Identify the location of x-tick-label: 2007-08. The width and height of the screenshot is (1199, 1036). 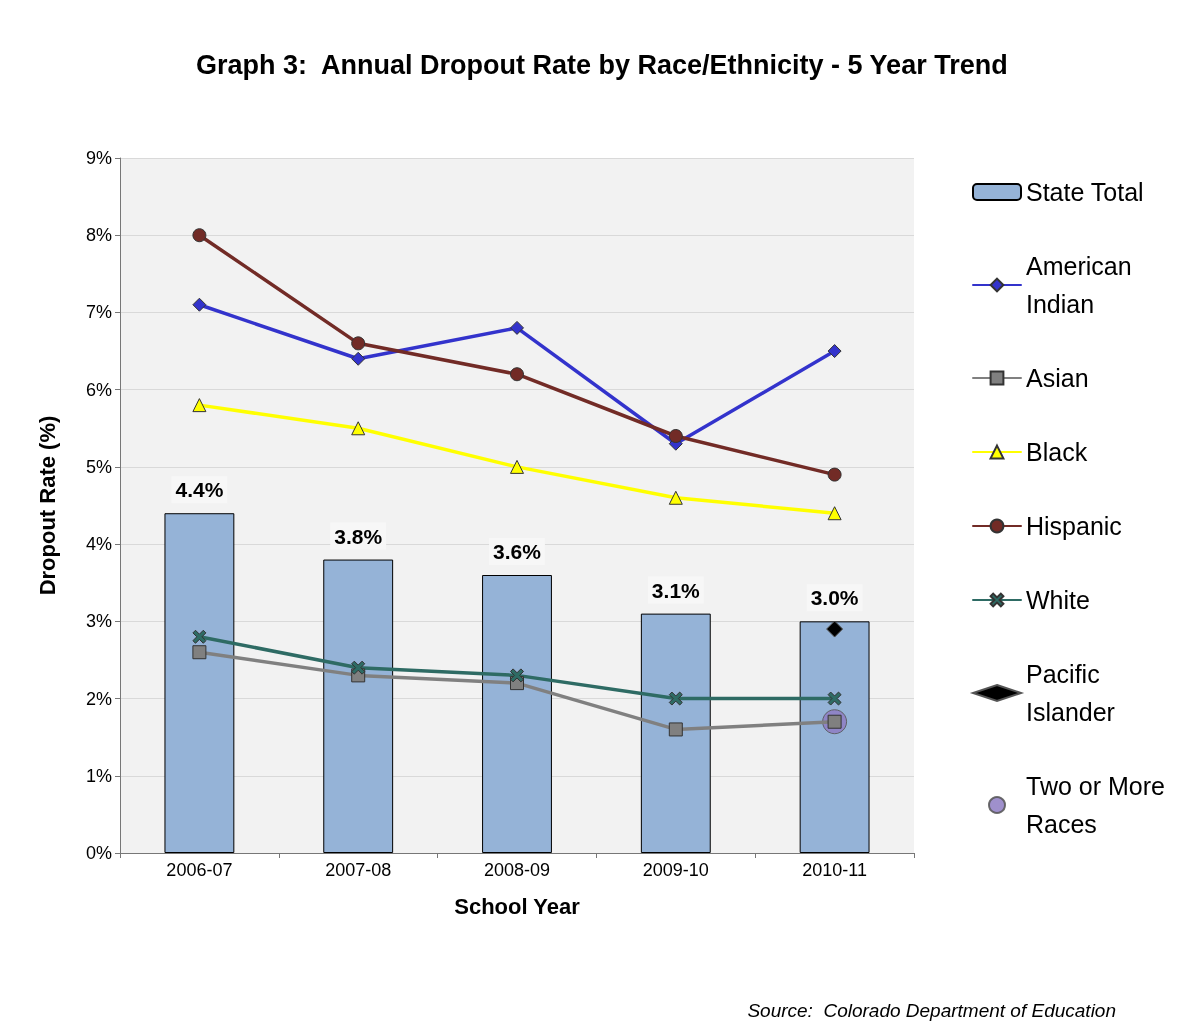
(358, 870).